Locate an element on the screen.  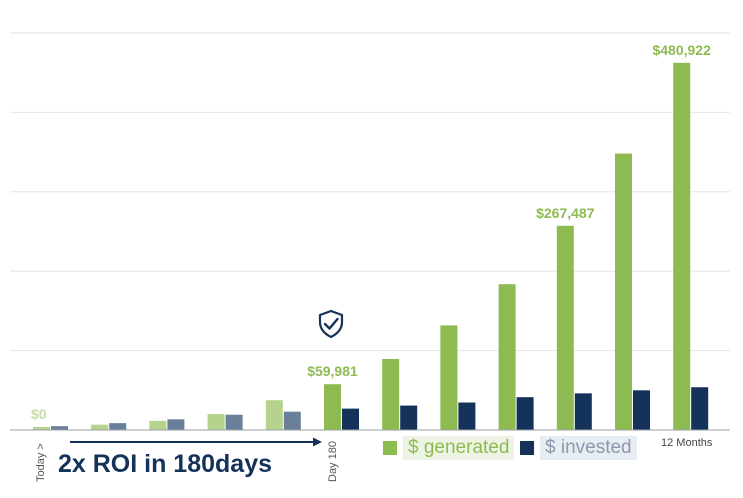
legend-swatch-invested is located at coordinates (527, 448).